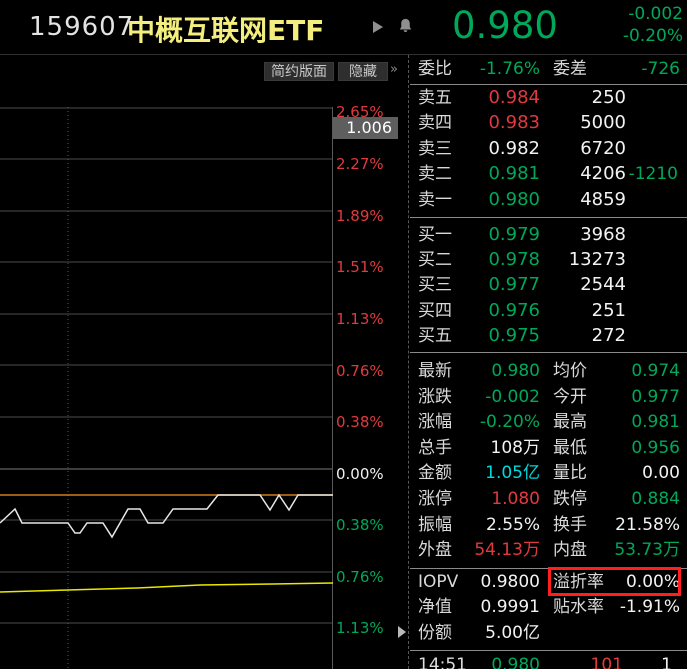 This screenshot has height=669, width=687. I want to click on fund-row-shares: 份额 5.00亿, so click(548, 633).